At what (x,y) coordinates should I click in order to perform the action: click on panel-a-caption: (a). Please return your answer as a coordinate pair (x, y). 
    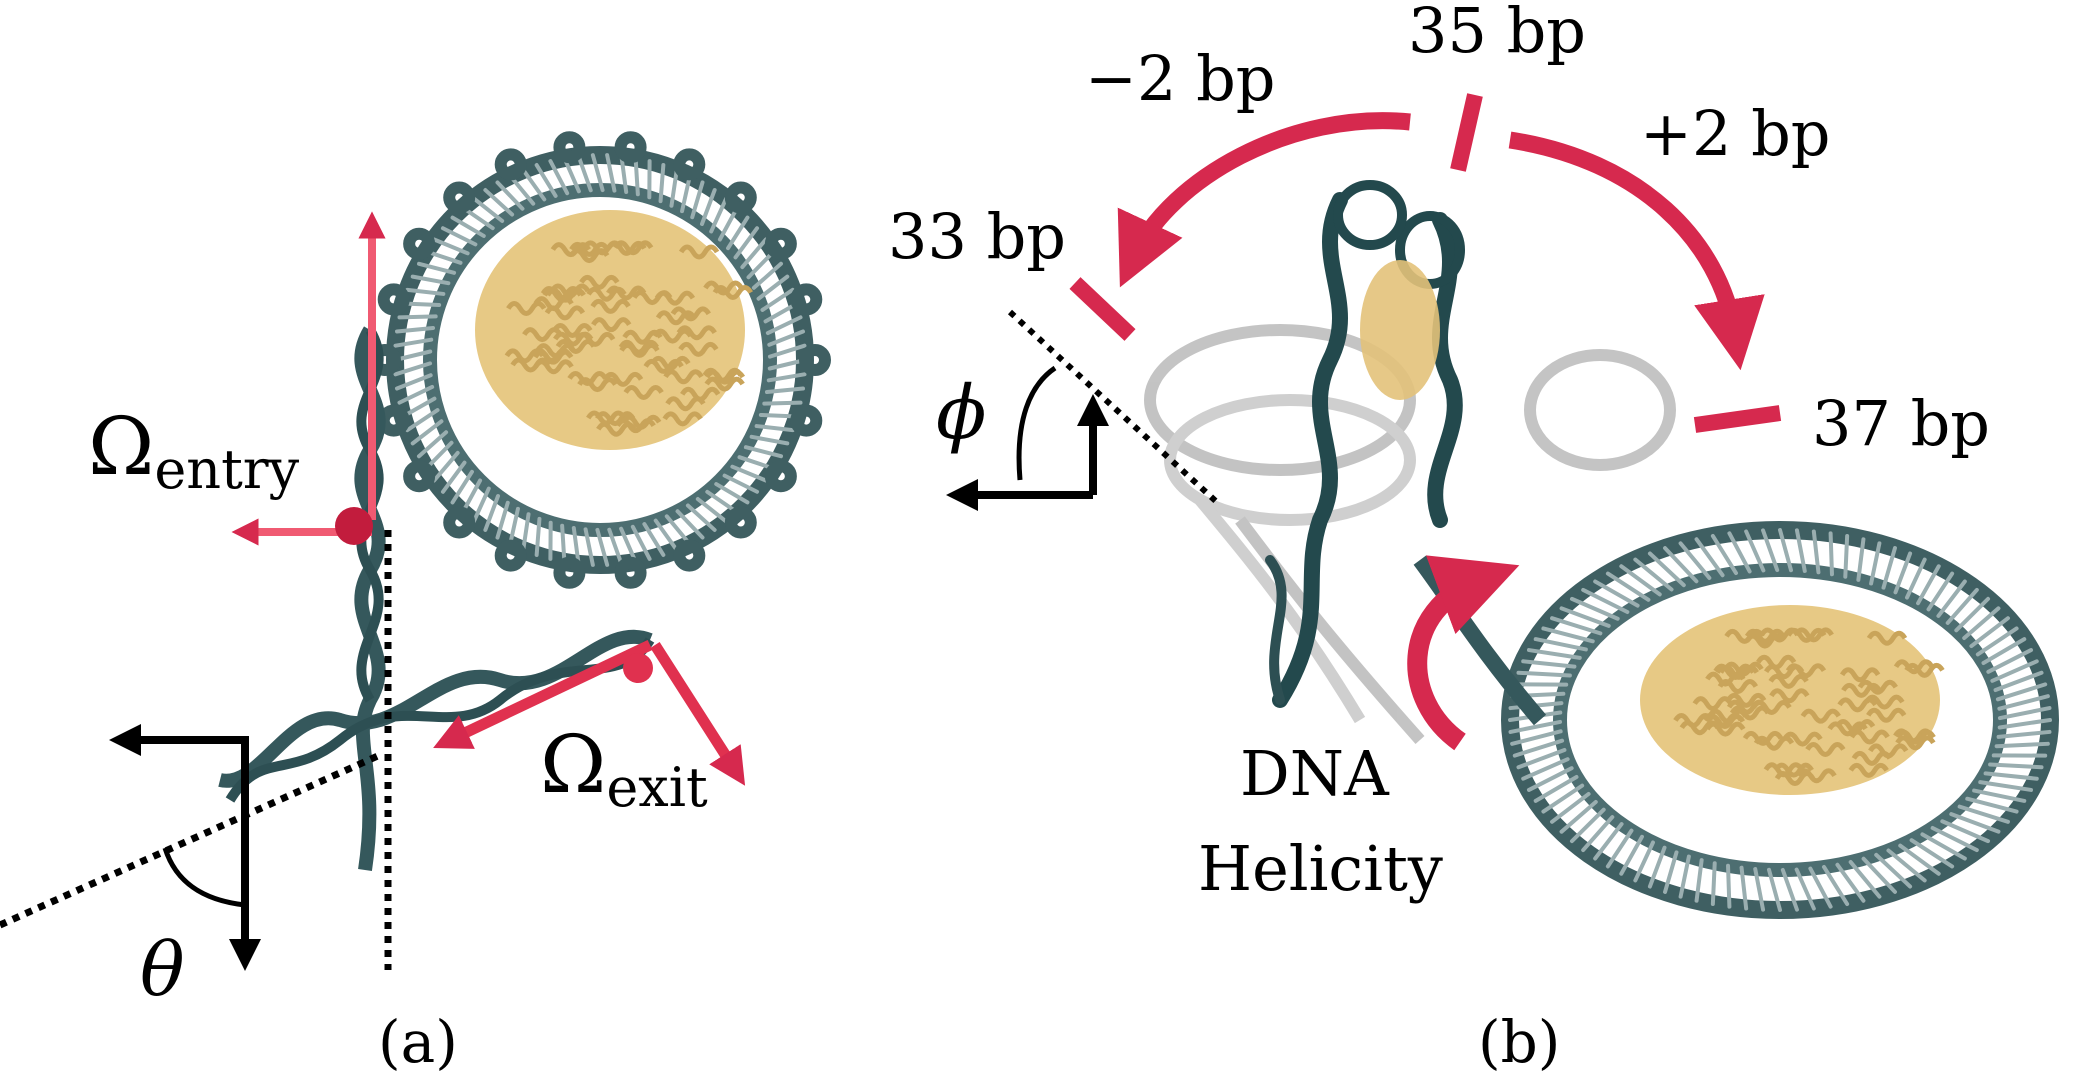
    Looking at the image, I should click on (418, 1042).